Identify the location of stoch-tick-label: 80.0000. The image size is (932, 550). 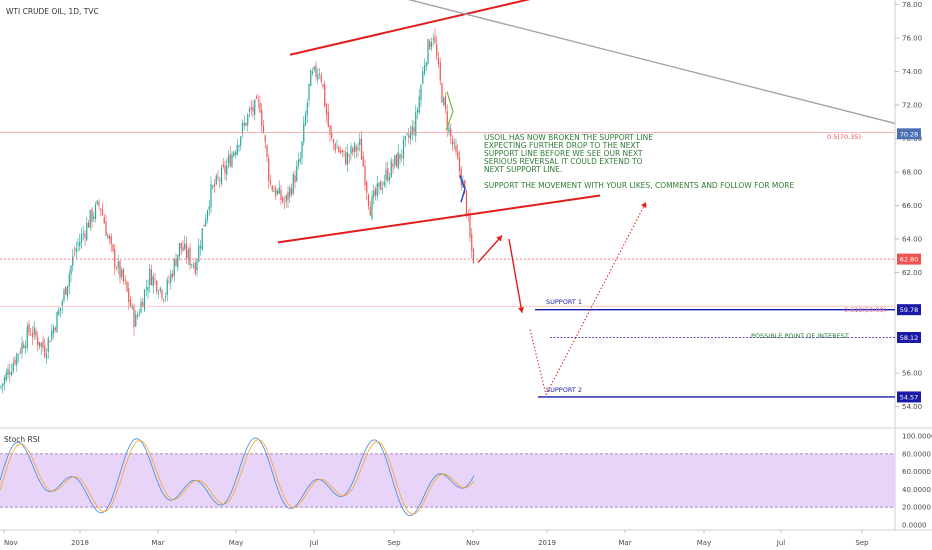
(916, 454).